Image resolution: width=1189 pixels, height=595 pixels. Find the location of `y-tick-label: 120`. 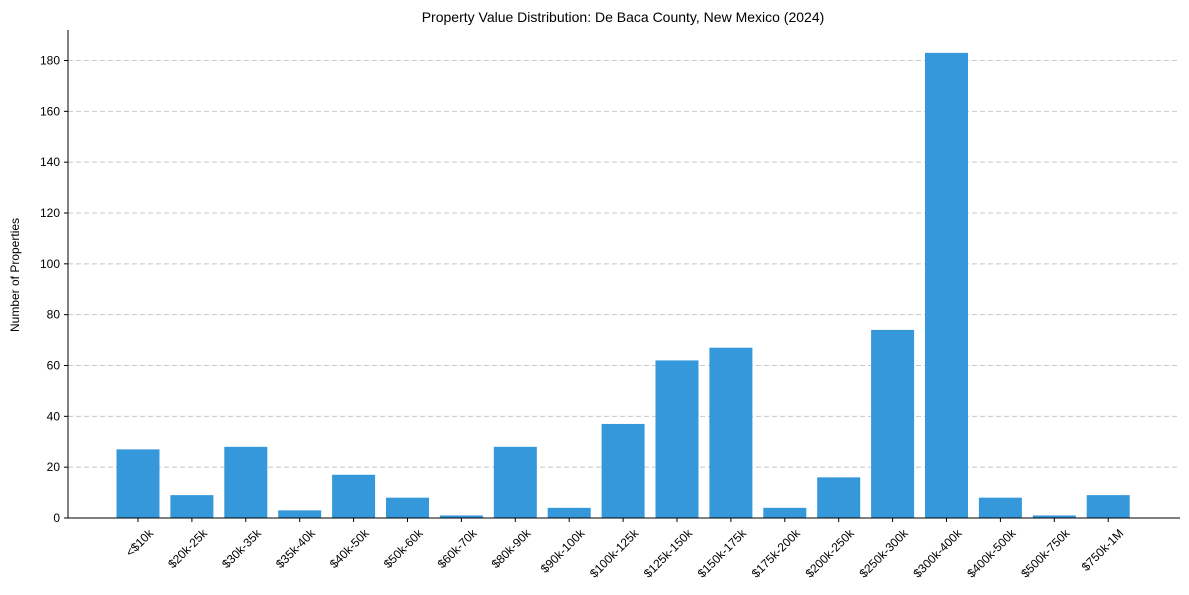

y-tick-label: 120 is located at coordinates (50, 213).